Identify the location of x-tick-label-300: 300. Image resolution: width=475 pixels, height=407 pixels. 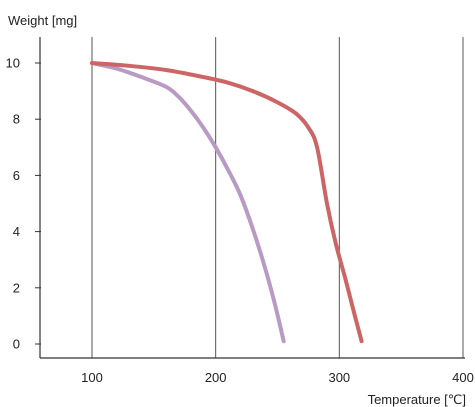
(339, 377).